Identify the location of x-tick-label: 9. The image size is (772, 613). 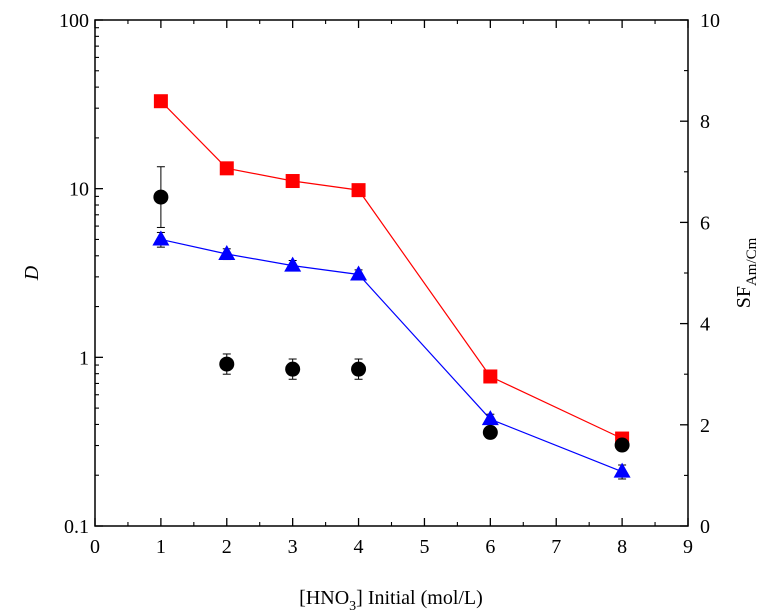
(688, 547).